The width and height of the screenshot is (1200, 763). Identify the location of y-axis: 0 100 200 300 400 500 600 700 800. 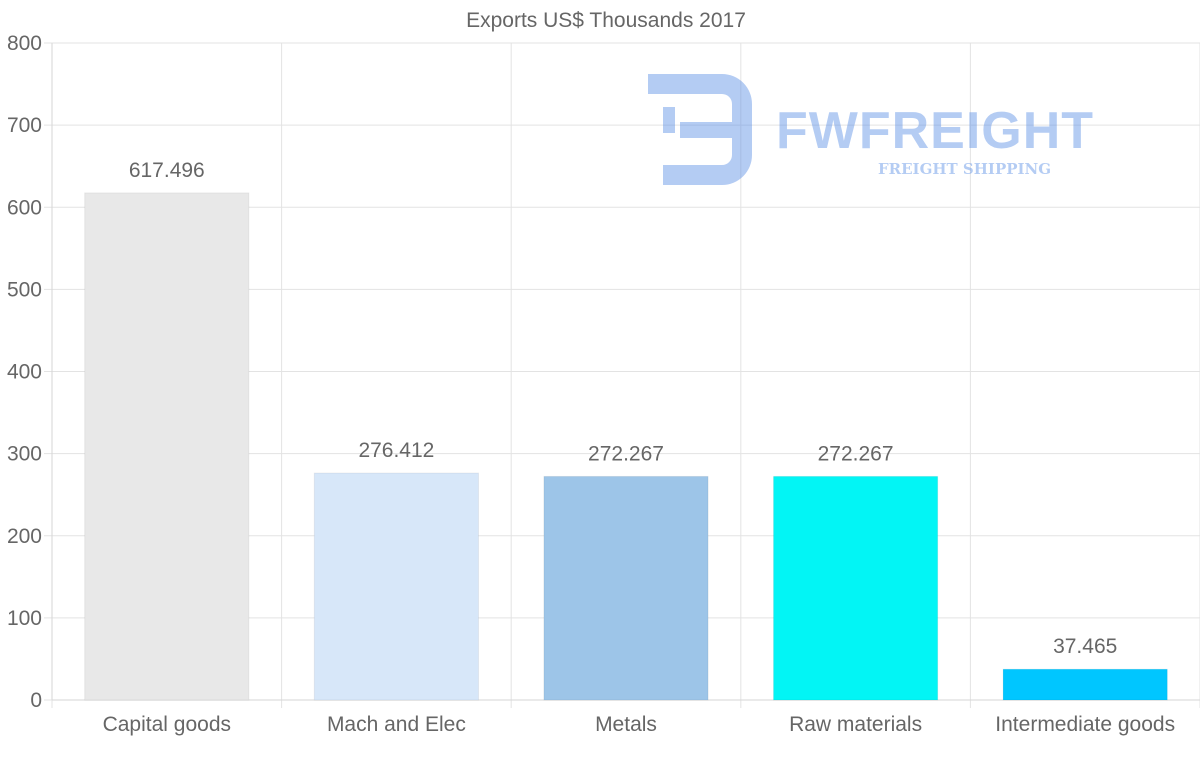
(24, 372).